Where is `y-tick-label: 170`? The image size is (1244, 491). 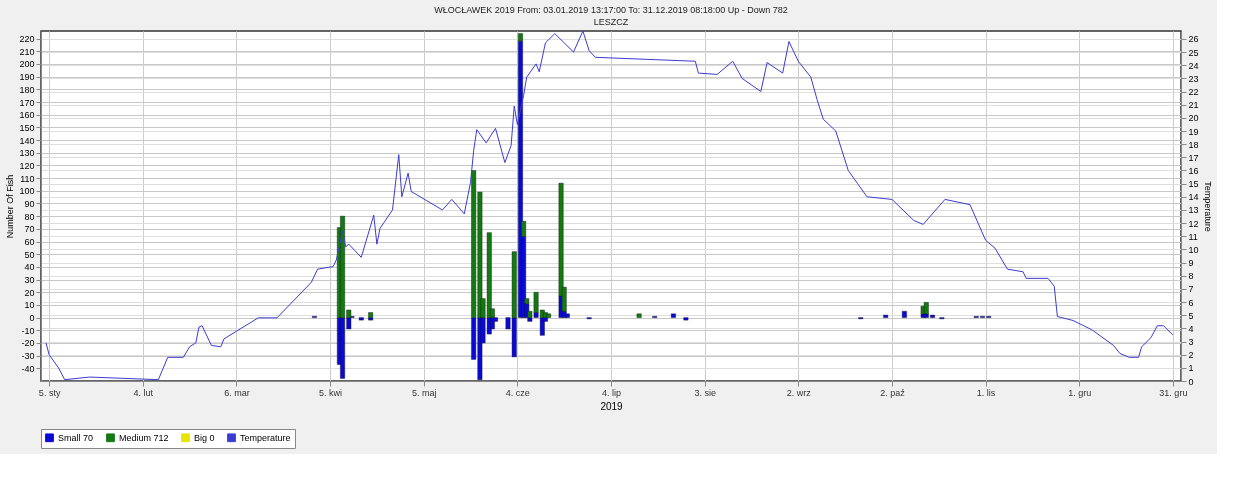
y-tick-label: 170 is located at coordinates (27, 102).